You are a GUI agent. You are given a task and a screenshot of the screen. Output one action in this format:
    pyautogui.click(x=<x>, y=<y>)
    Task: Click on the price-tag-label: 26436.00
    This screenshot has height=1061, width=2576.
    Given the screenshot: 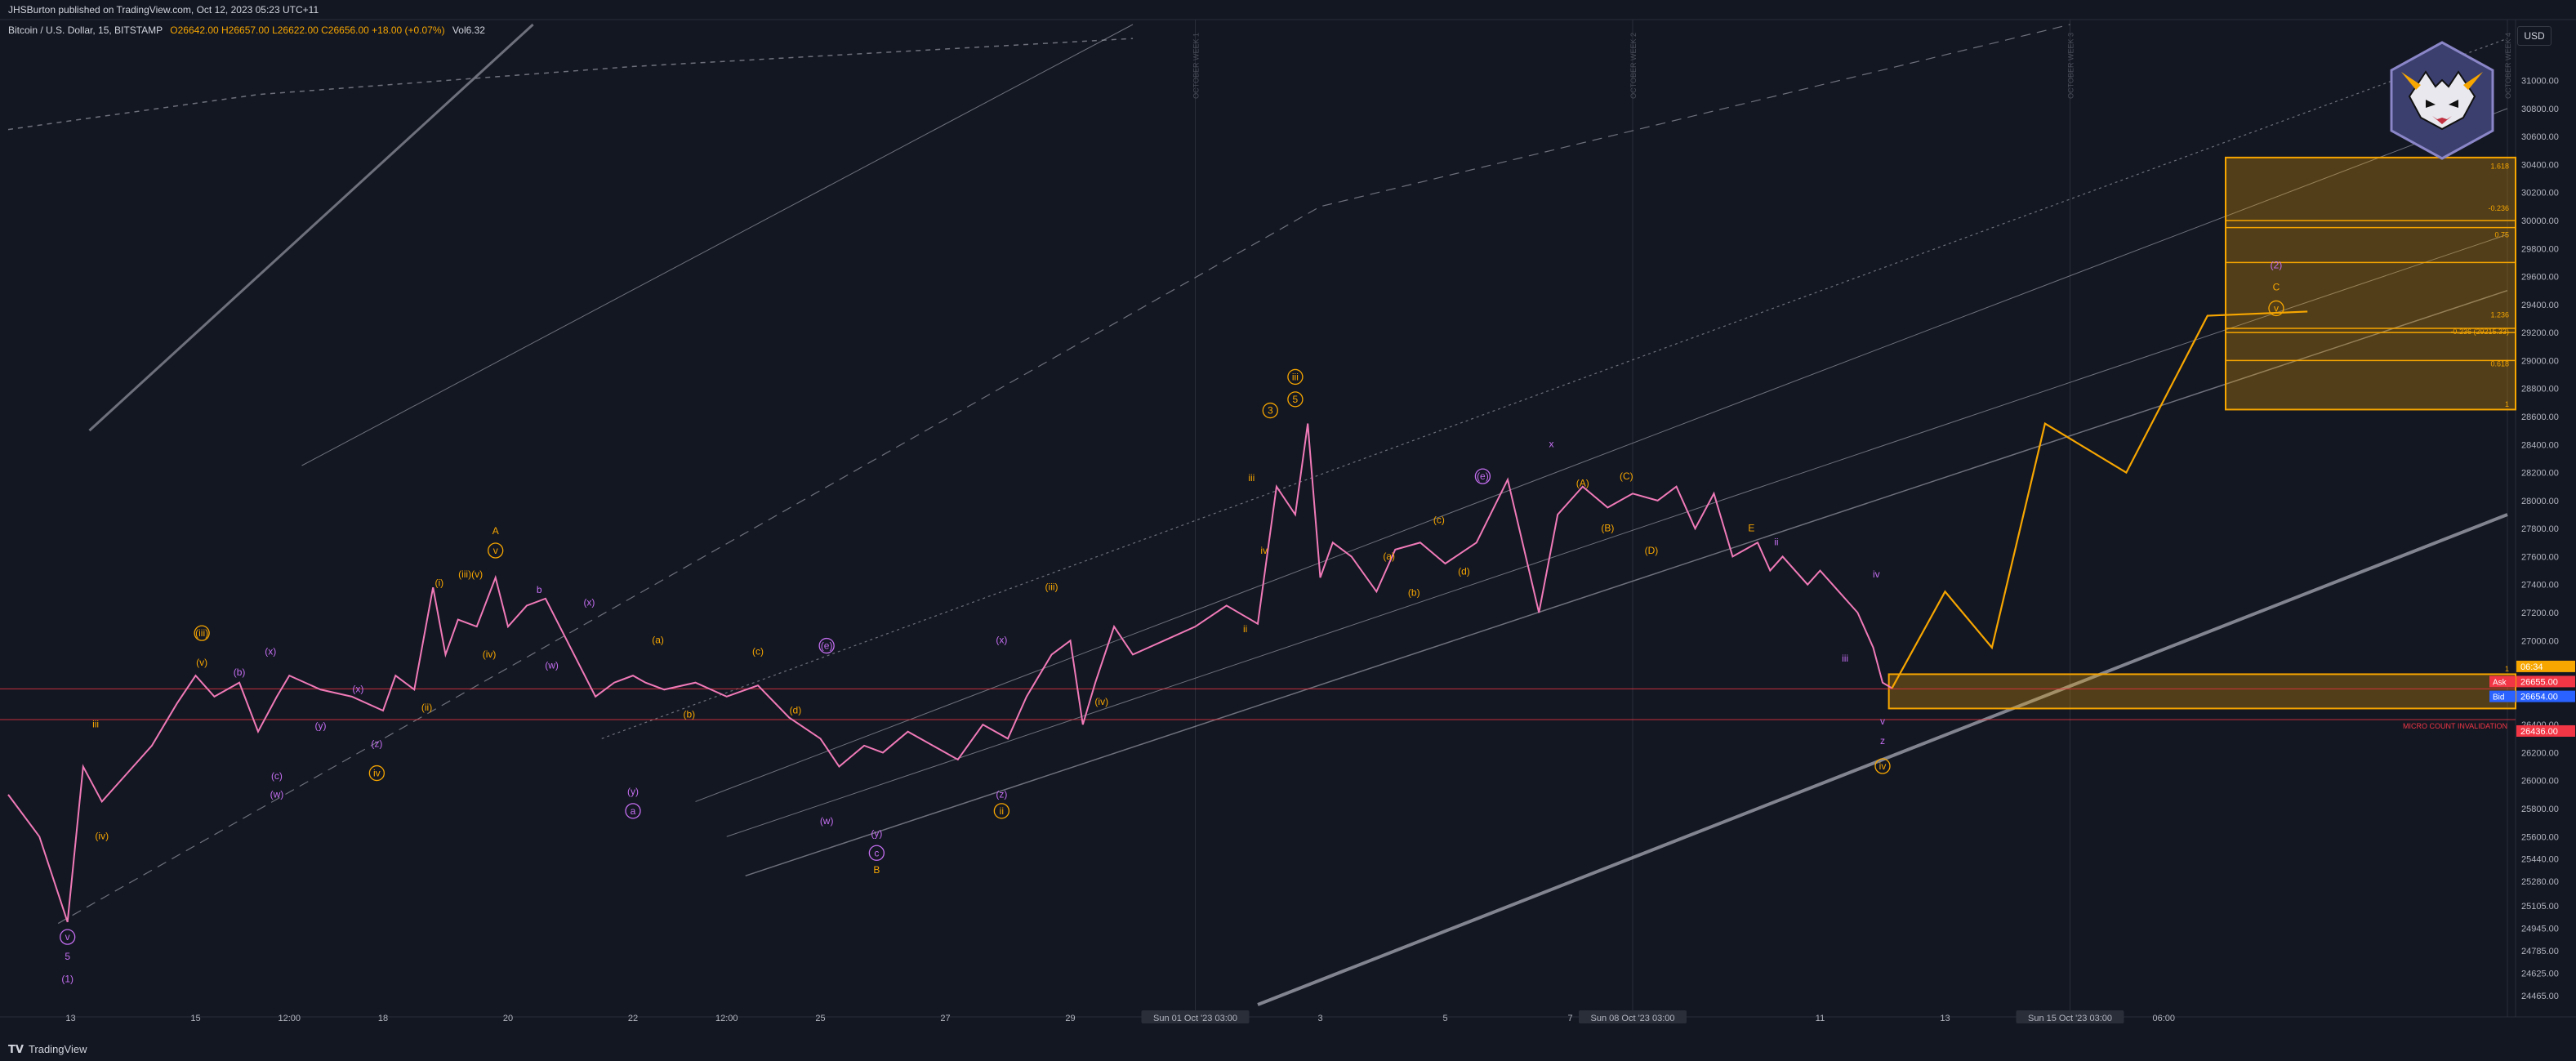 What is the action you would take?
    pyautogui.click(x=2539, y=732)
    